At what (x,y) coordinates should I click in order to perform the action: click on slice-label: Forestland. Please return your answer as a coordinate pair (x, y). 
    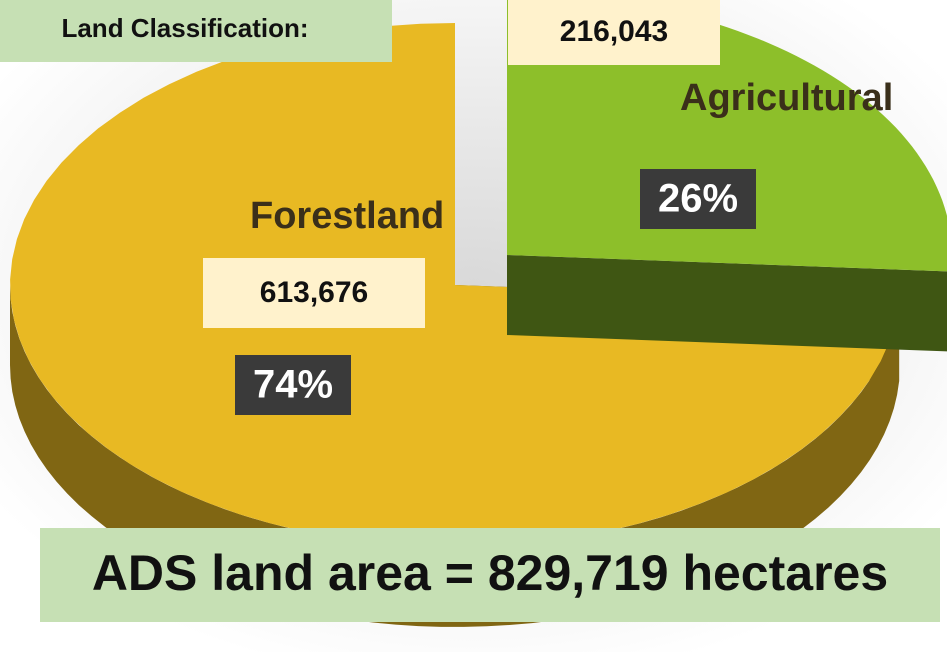
    Looking at the image, I should click on (347, 216).